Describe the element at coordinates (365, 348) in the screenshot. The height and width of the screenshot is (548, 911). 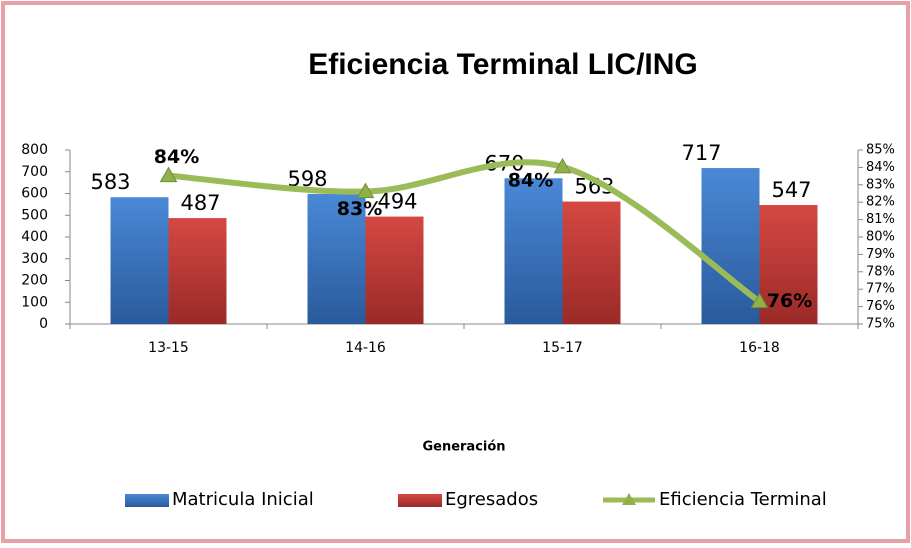
I see `x-tick-label: 14-16` at that location.